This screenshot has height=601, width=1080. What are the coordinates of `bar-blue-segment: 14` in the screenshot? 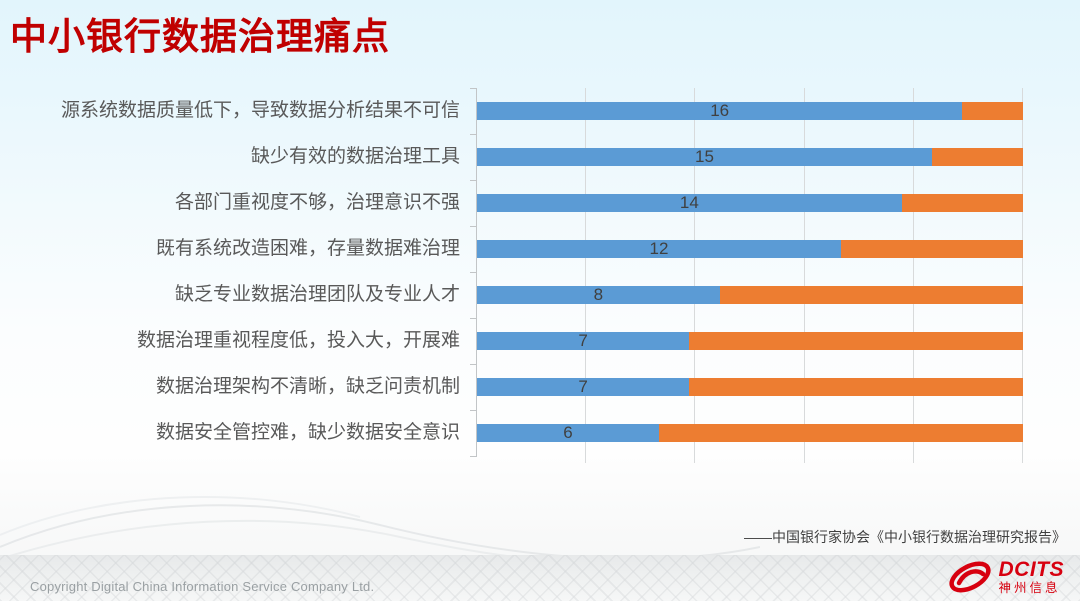 It's located at (689, 203).